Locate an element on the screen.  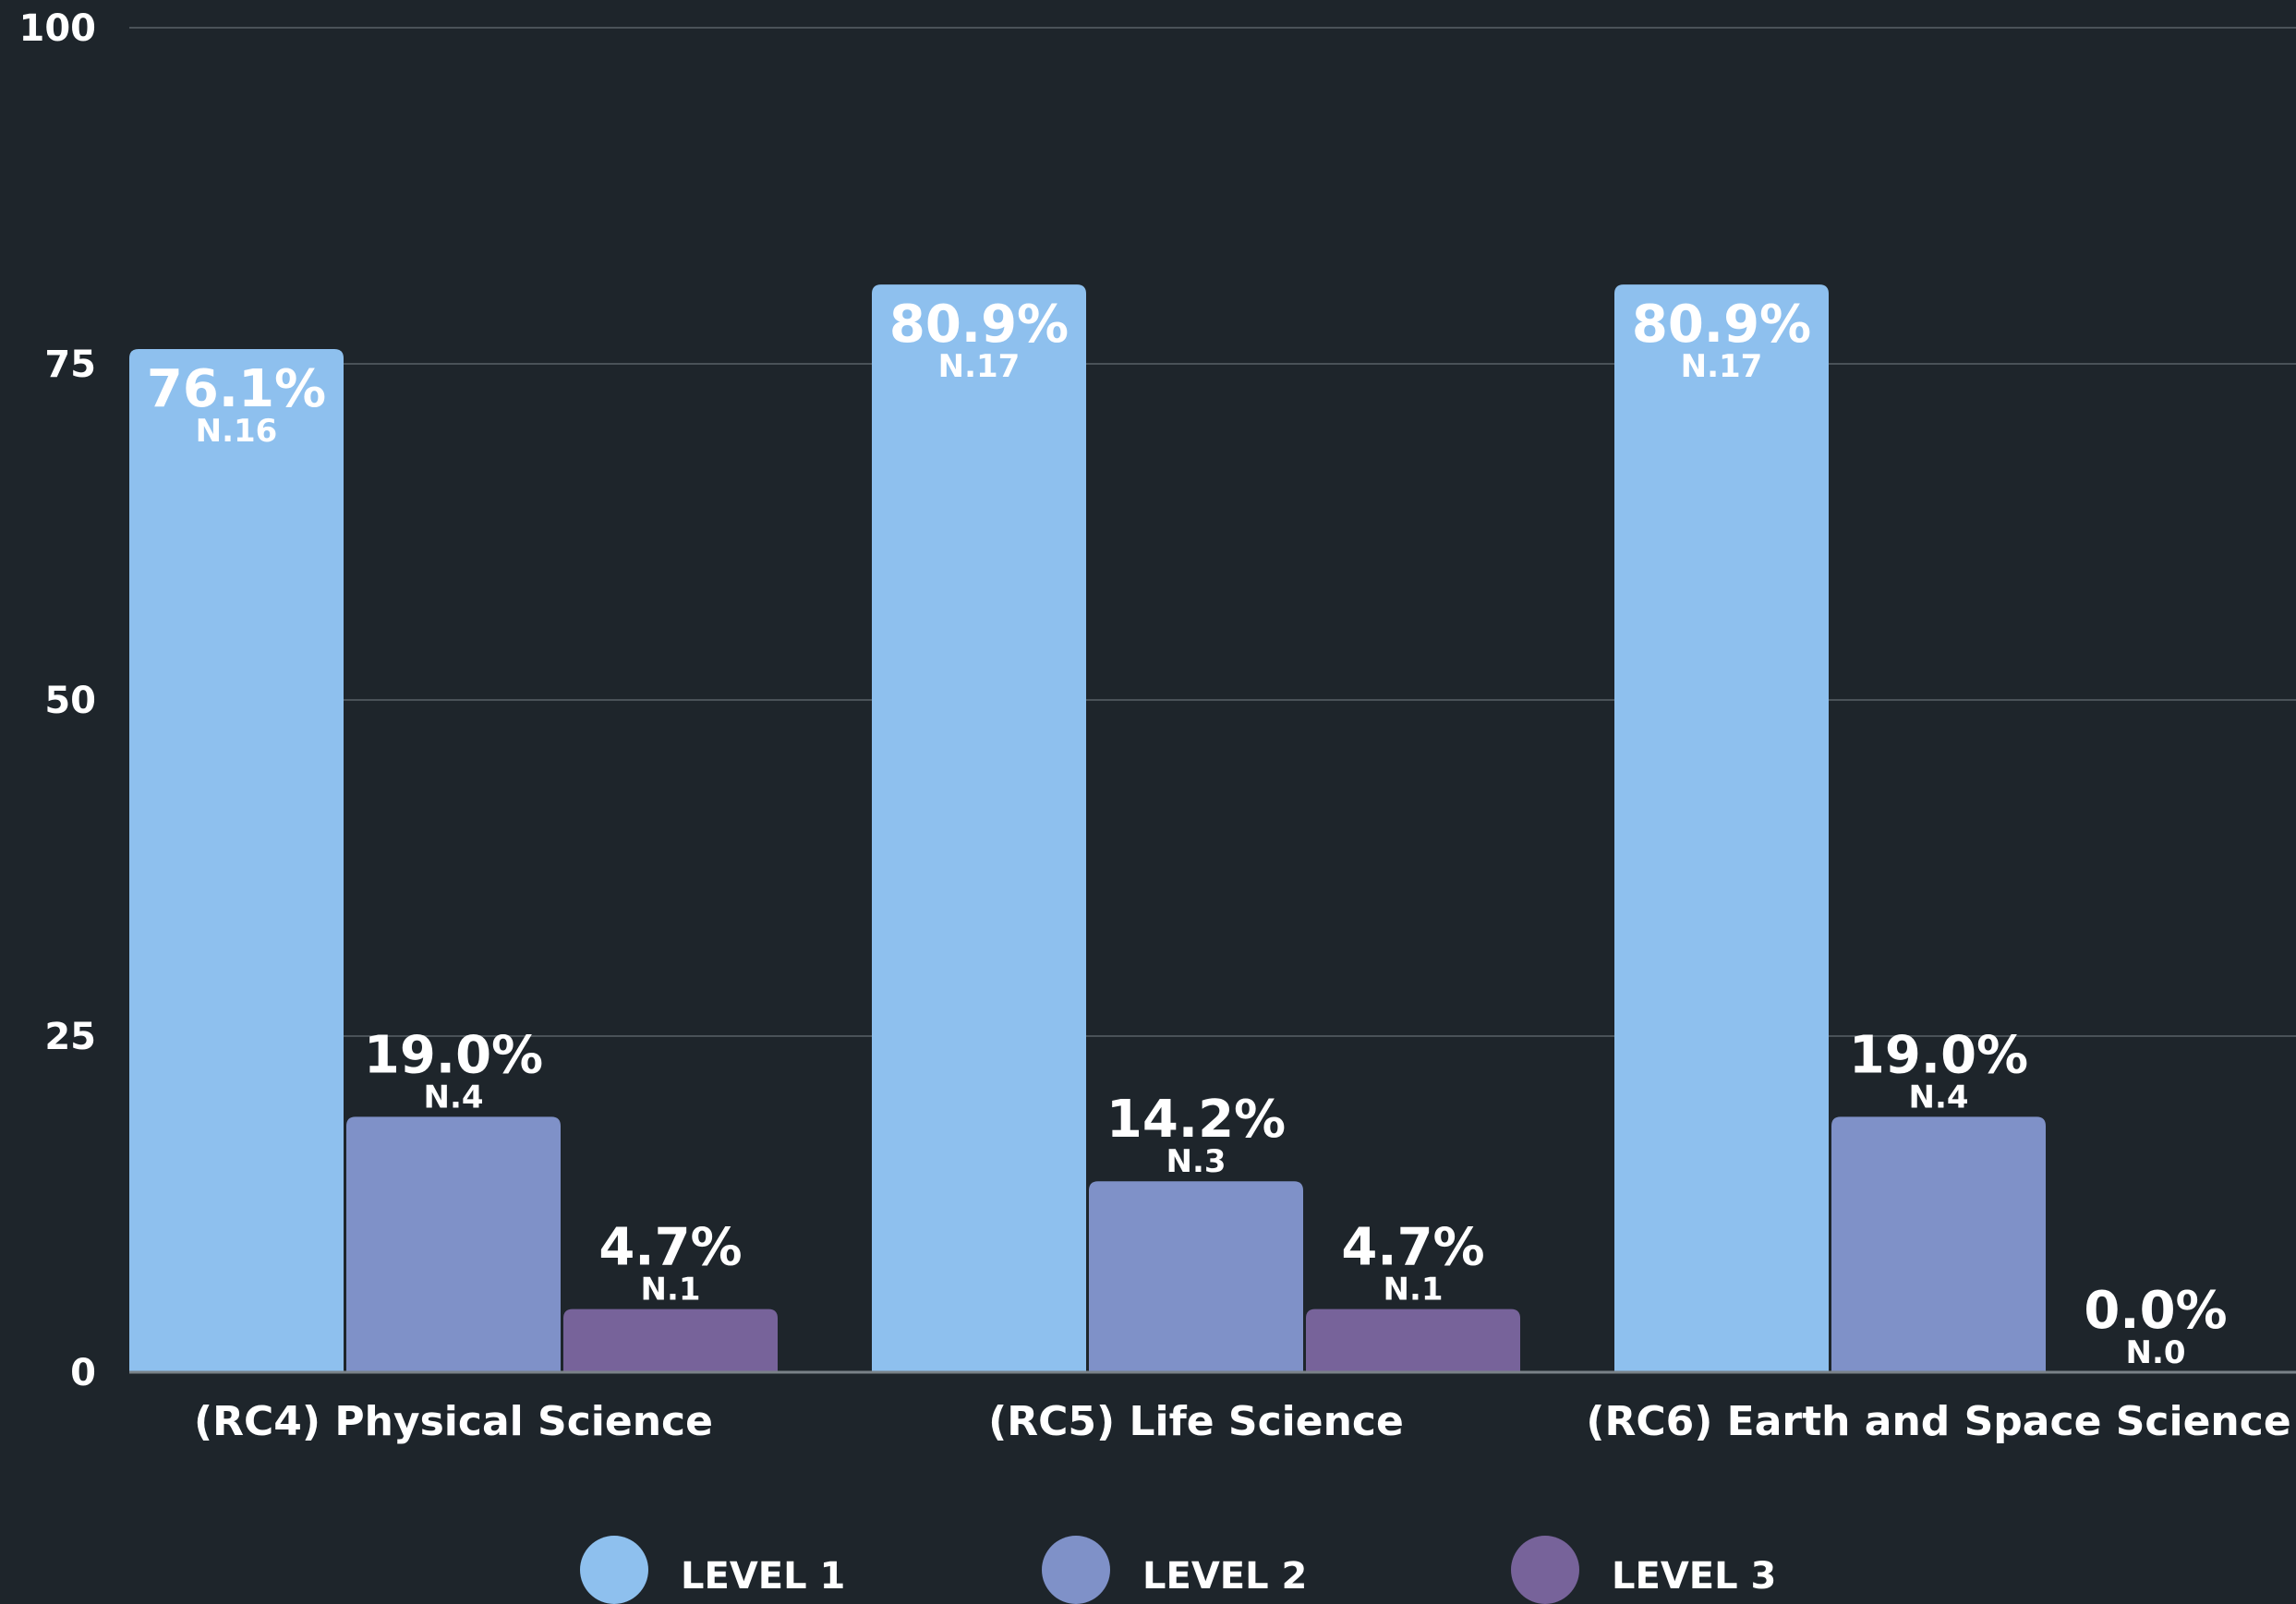
legend-label: LEVEL 1 is located at coordinates (763, 1576).